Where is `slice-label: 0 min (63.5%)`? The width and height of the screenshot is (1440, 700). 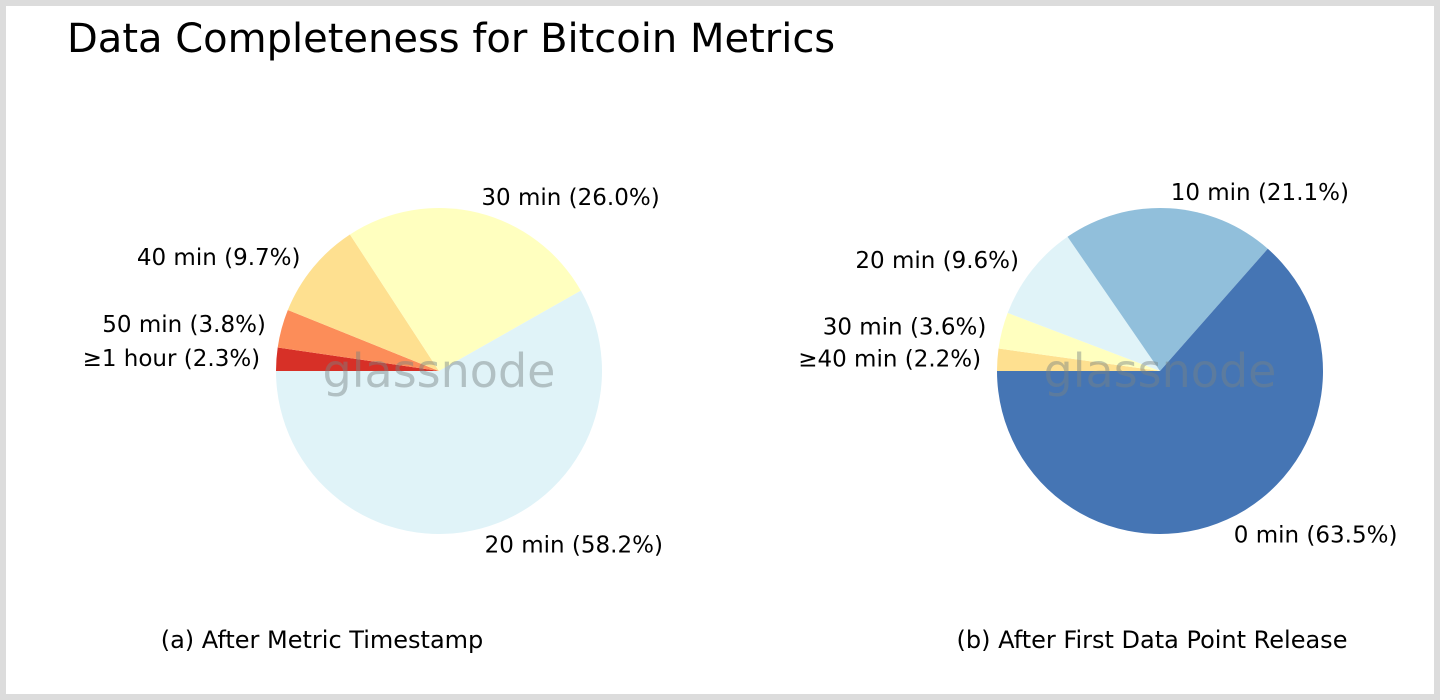 slice-label: 0 min (63.5%) is located at coordinates (1316, 535).